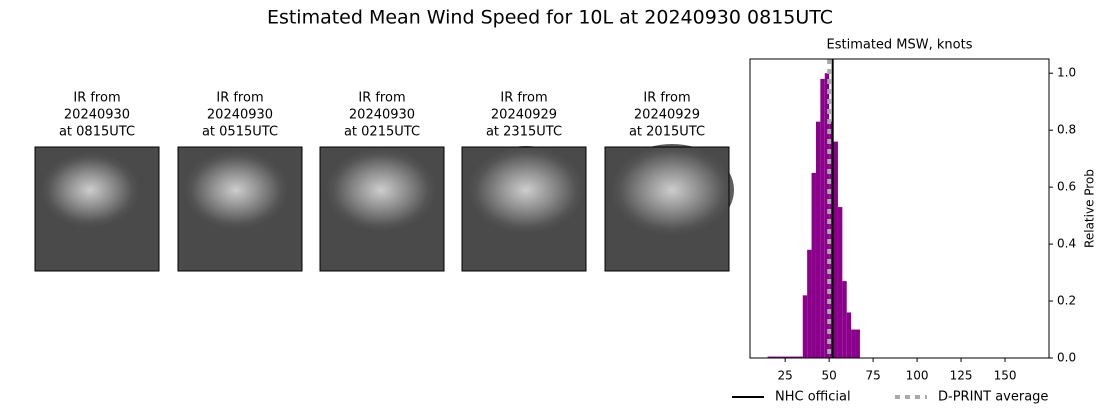 This screenshot has height=409, width=1100. Describe the element at coordinates (97, 132) in the screenshot. I see `panel-title: at 0815UTC` at that location.